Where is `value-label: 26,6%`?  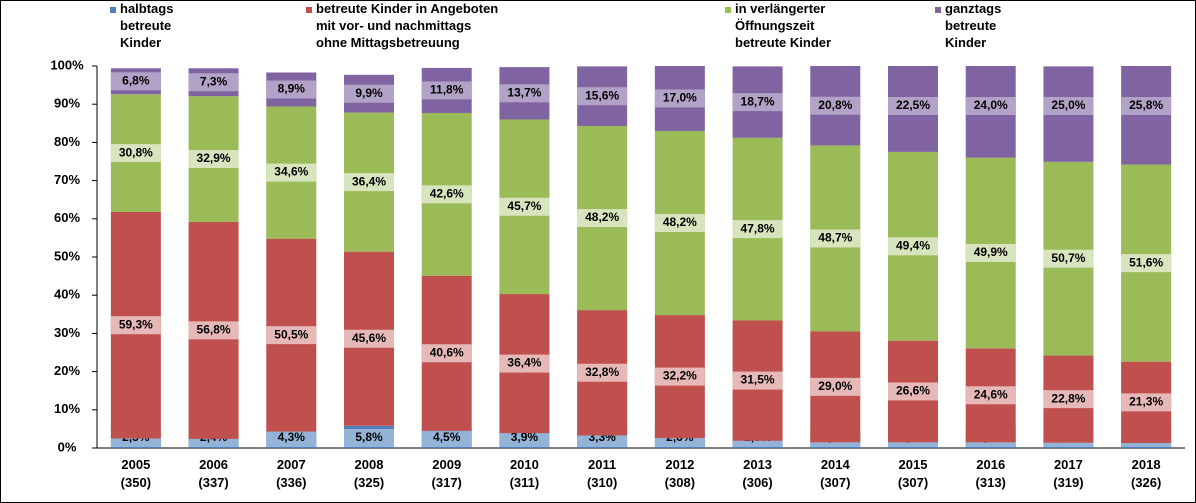
value-label: 26,6% is located at coordinates (913, 391).